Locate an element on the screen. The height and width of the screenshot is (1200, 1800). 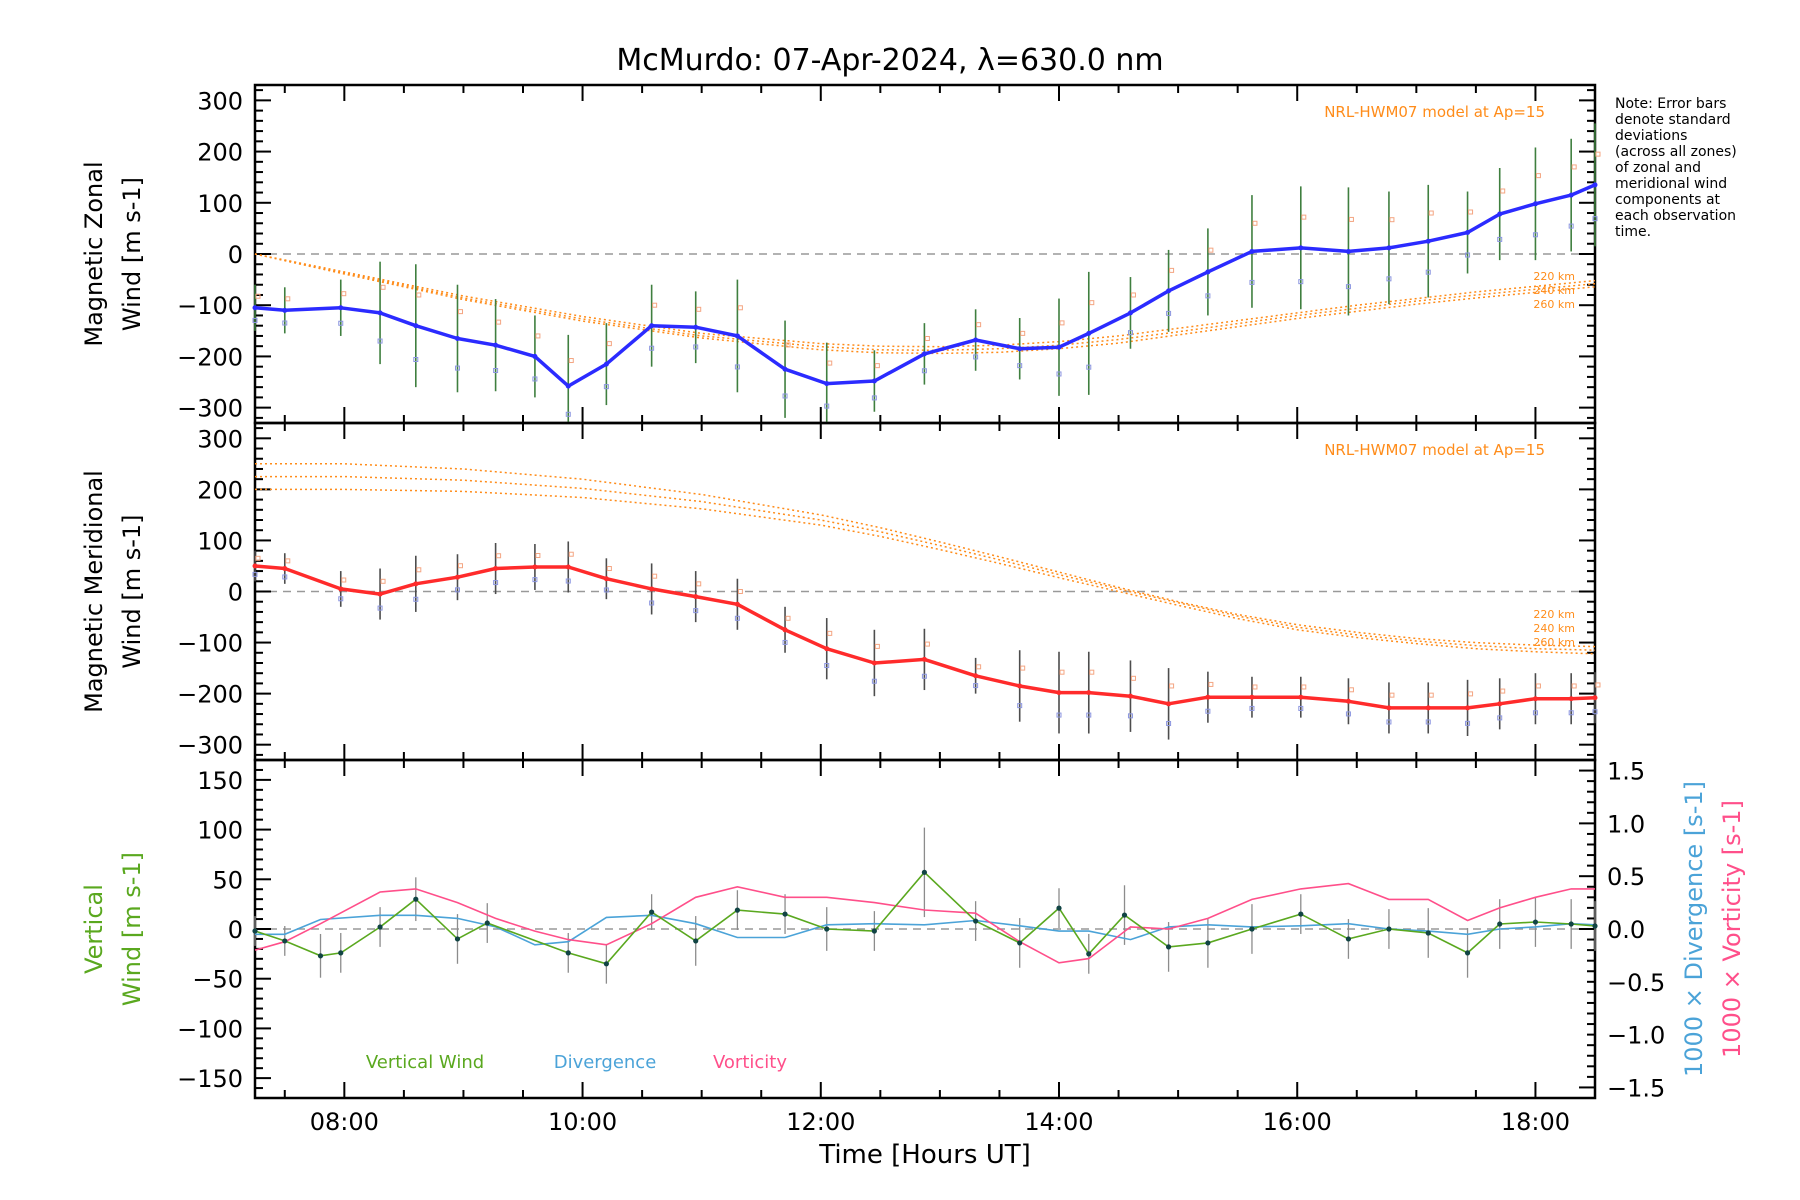
model-curve-260km is located at coordinates (925, 571).